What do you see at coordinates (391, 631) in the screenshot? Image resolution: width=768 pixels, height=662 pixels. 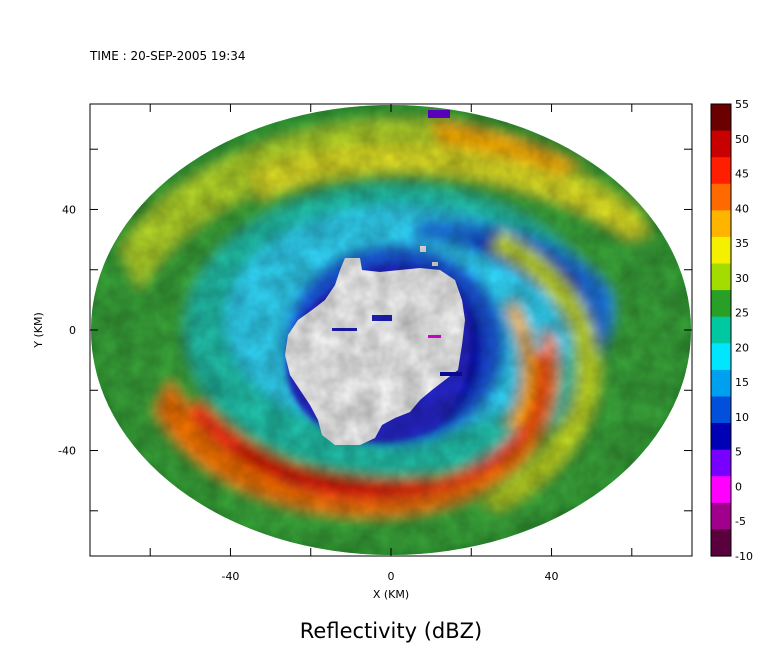 I see `chart-title: Reflectivity (dBZ)` at bounding box center [391, 631].